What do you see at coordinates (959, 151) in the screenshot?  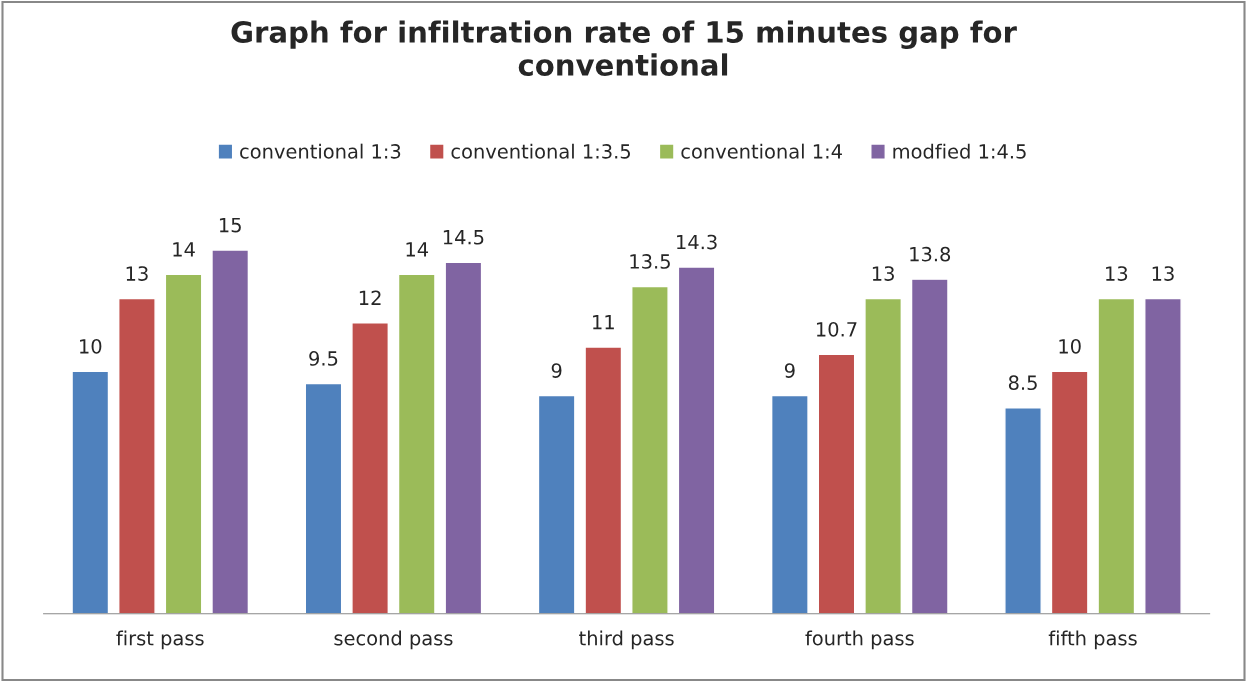 I see `legend-label: modfied 1:4.5` at bounding box center [959, 151].